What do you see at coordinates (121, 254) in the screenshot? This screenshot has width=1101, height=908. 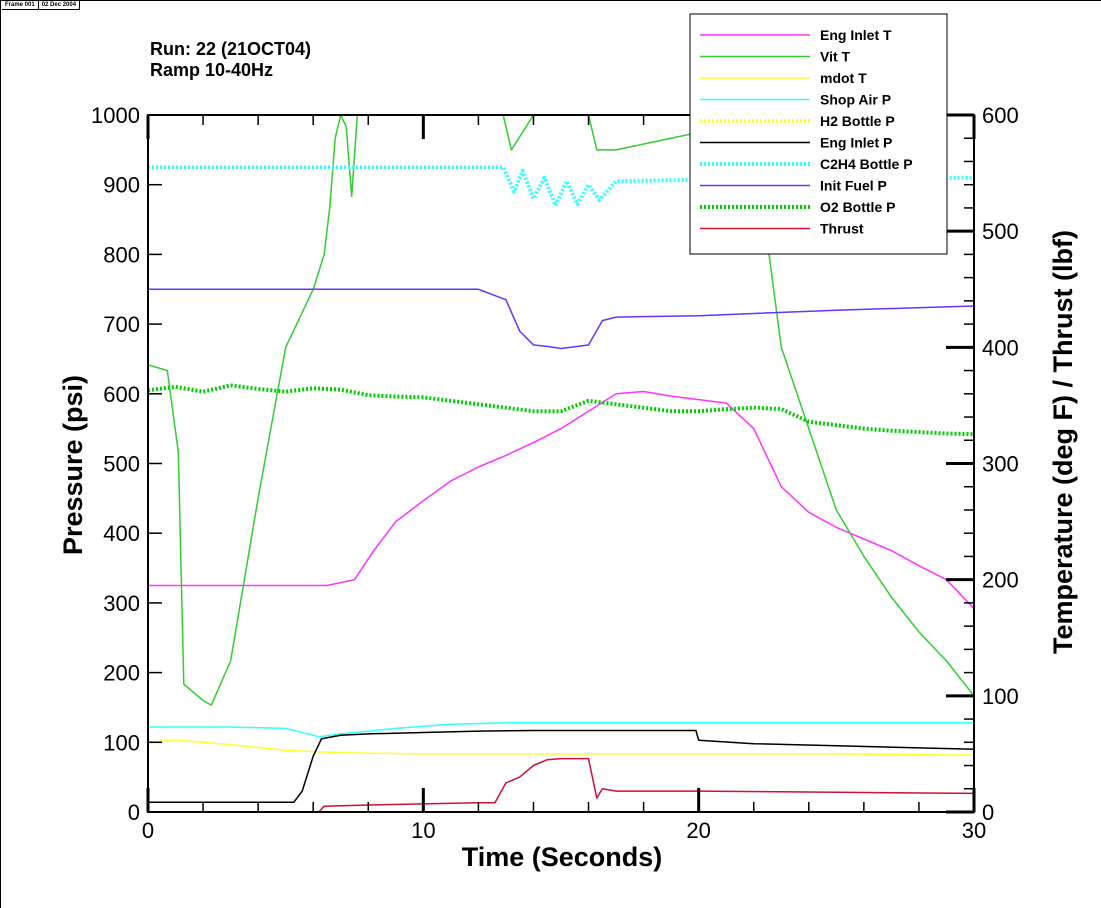 I see `y-tick-label: 800` at bounding box center [121, 254].